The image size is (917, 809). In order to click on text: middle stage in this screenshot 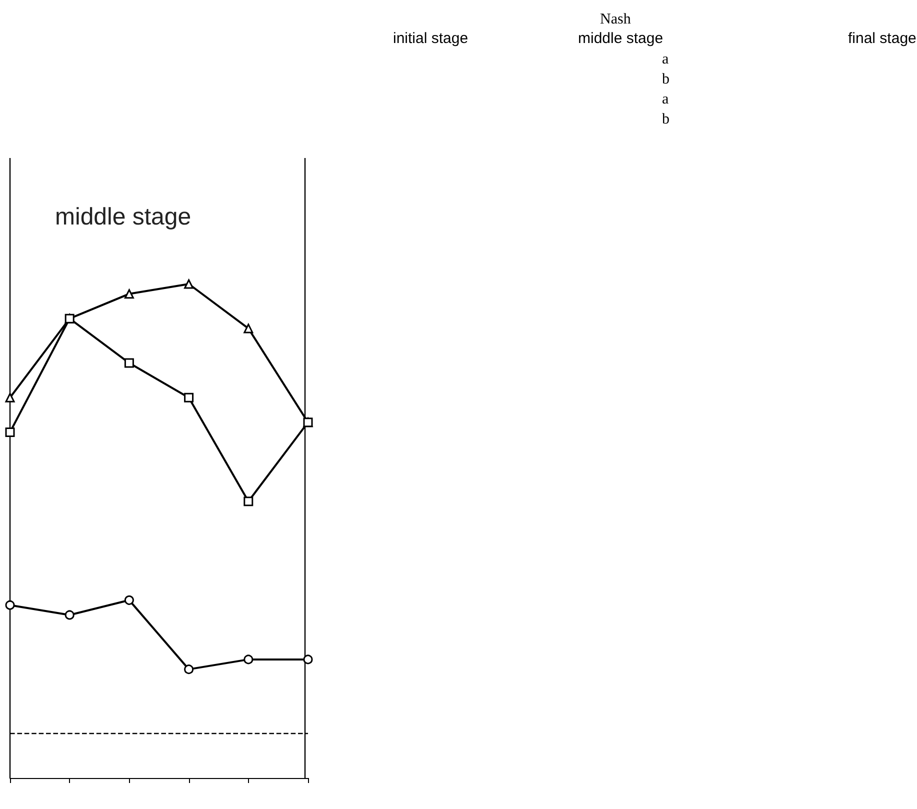, I will do `click(621, 38)`.